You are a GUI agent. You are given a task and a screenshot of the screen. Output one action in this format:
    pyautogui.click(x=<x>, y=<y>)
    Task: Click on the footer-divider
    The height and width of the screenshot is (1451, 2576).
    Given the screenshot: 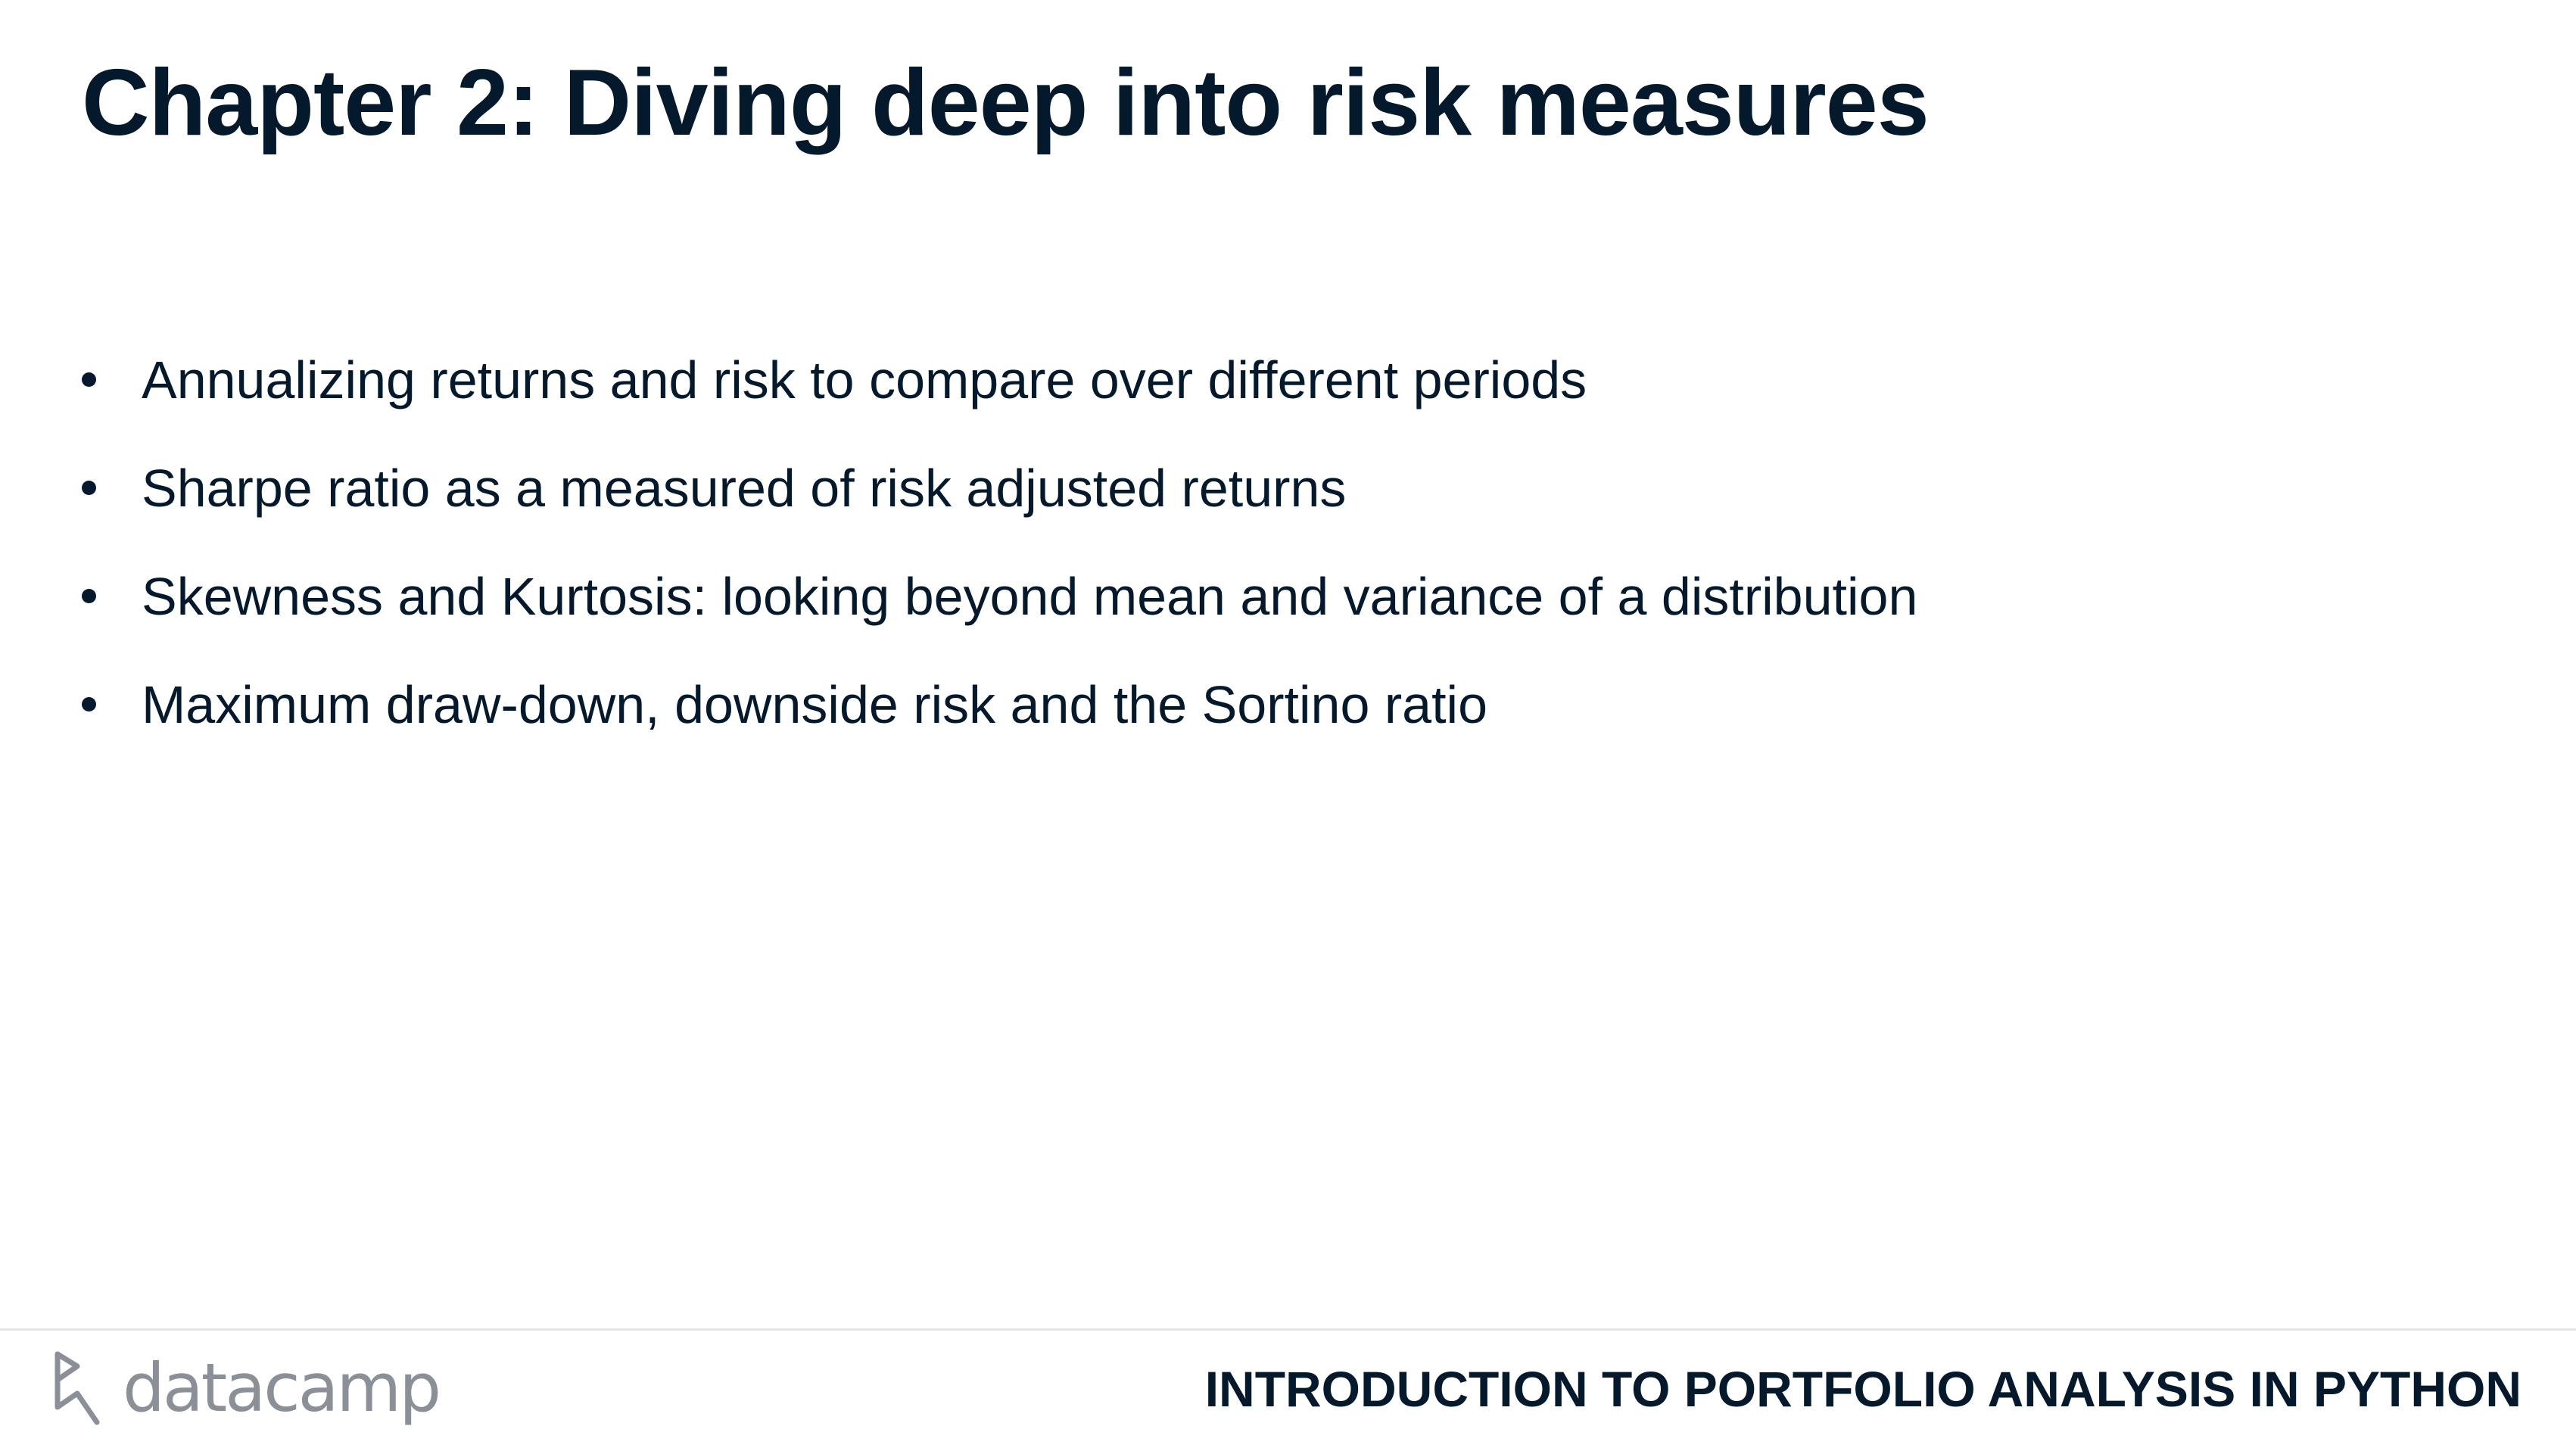 What is the action you would take?
    pyautogui.click(x=1288, y=1329)
    